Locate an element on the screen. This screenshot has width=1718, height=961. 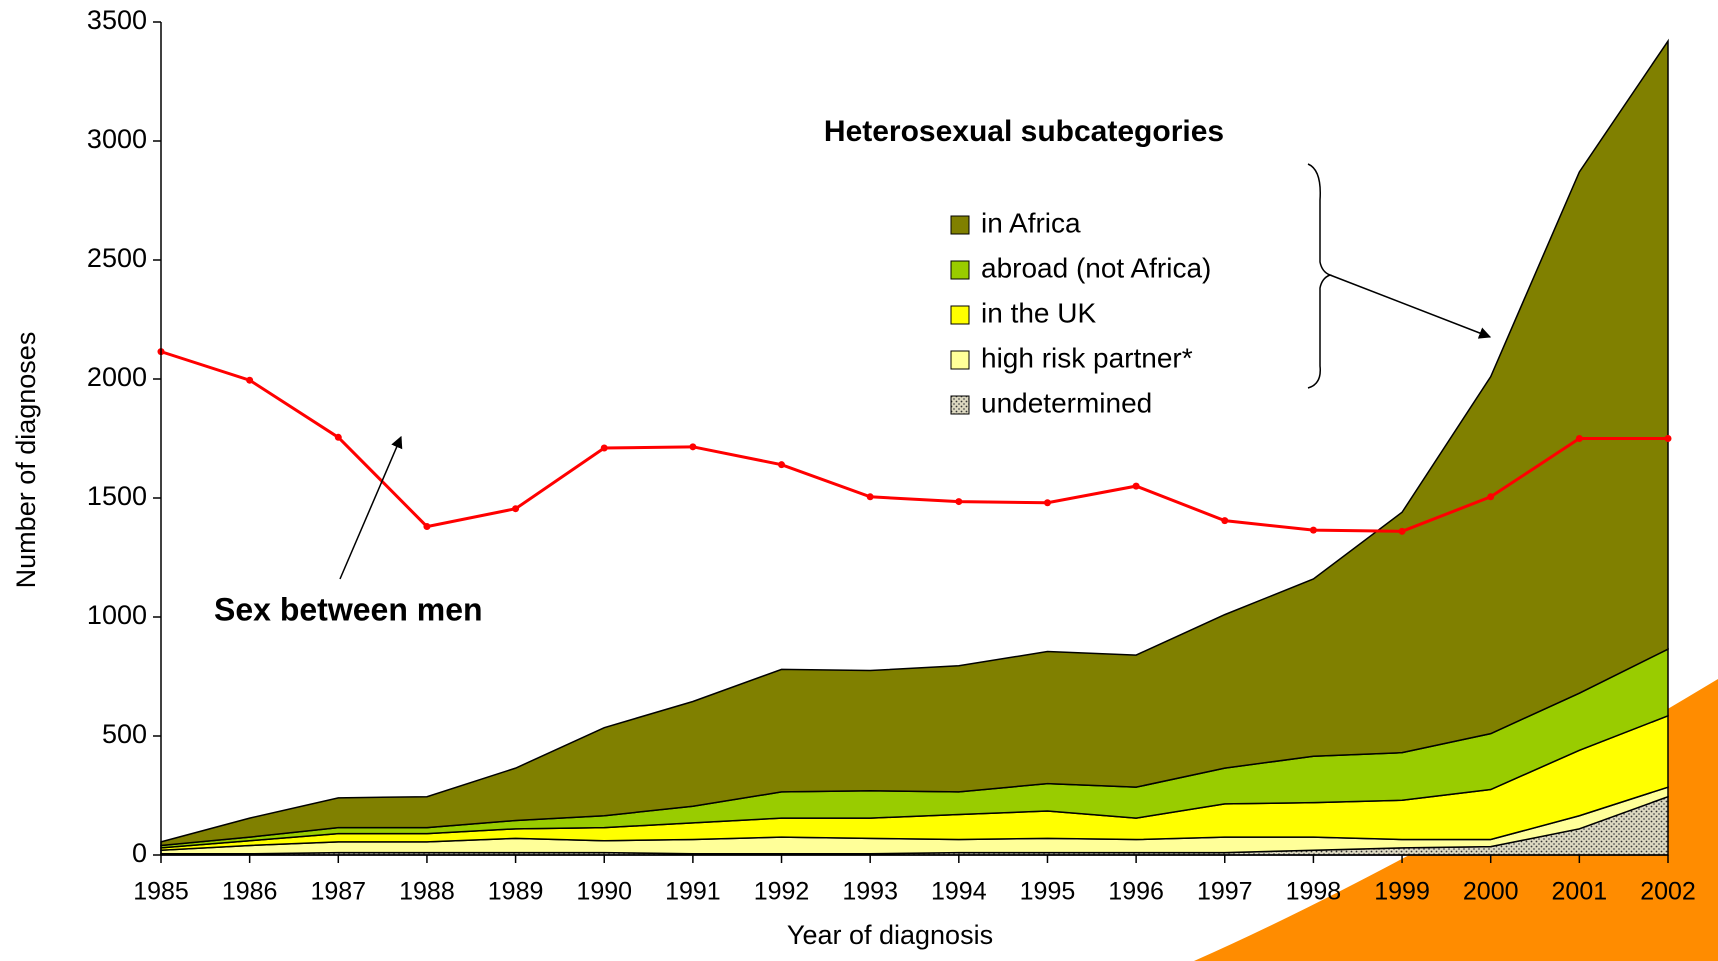
x-tick-label: 1998 is located at coordinates (1314, 892).